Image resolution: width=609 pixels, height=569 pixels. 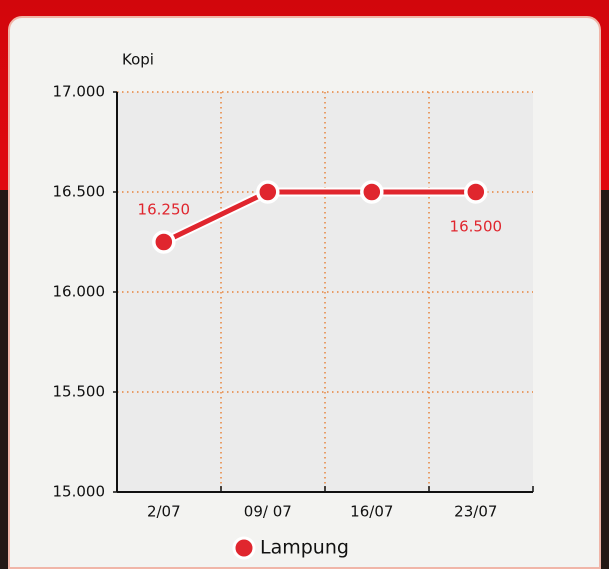 I want to click on y-tick-label: 15.500, so click(x=79, y=392).